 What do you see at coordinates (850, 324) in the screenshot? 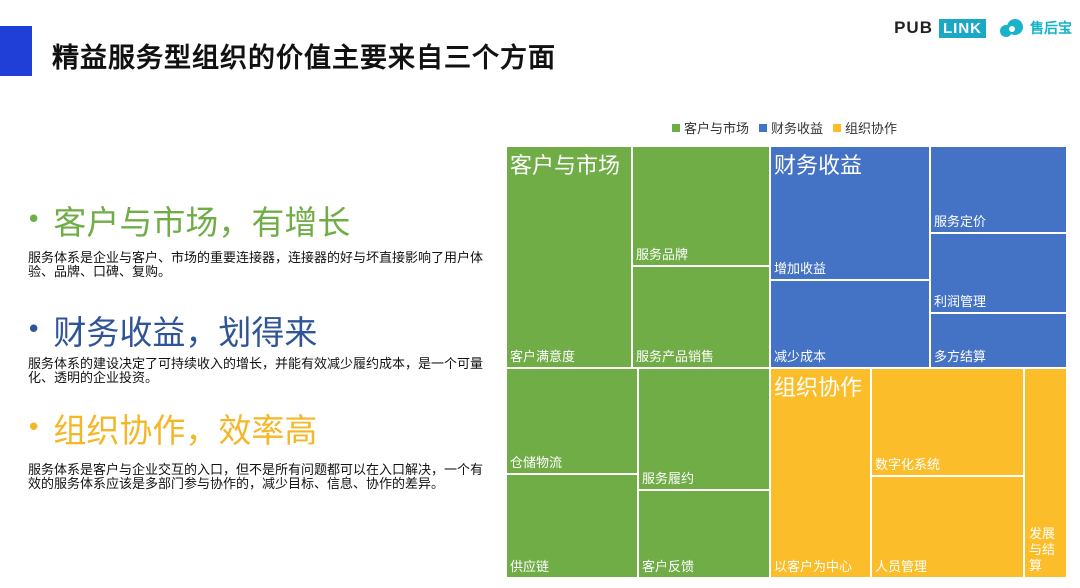
I see `treemap-cell-减少成本` at bounding box center [850, 324].